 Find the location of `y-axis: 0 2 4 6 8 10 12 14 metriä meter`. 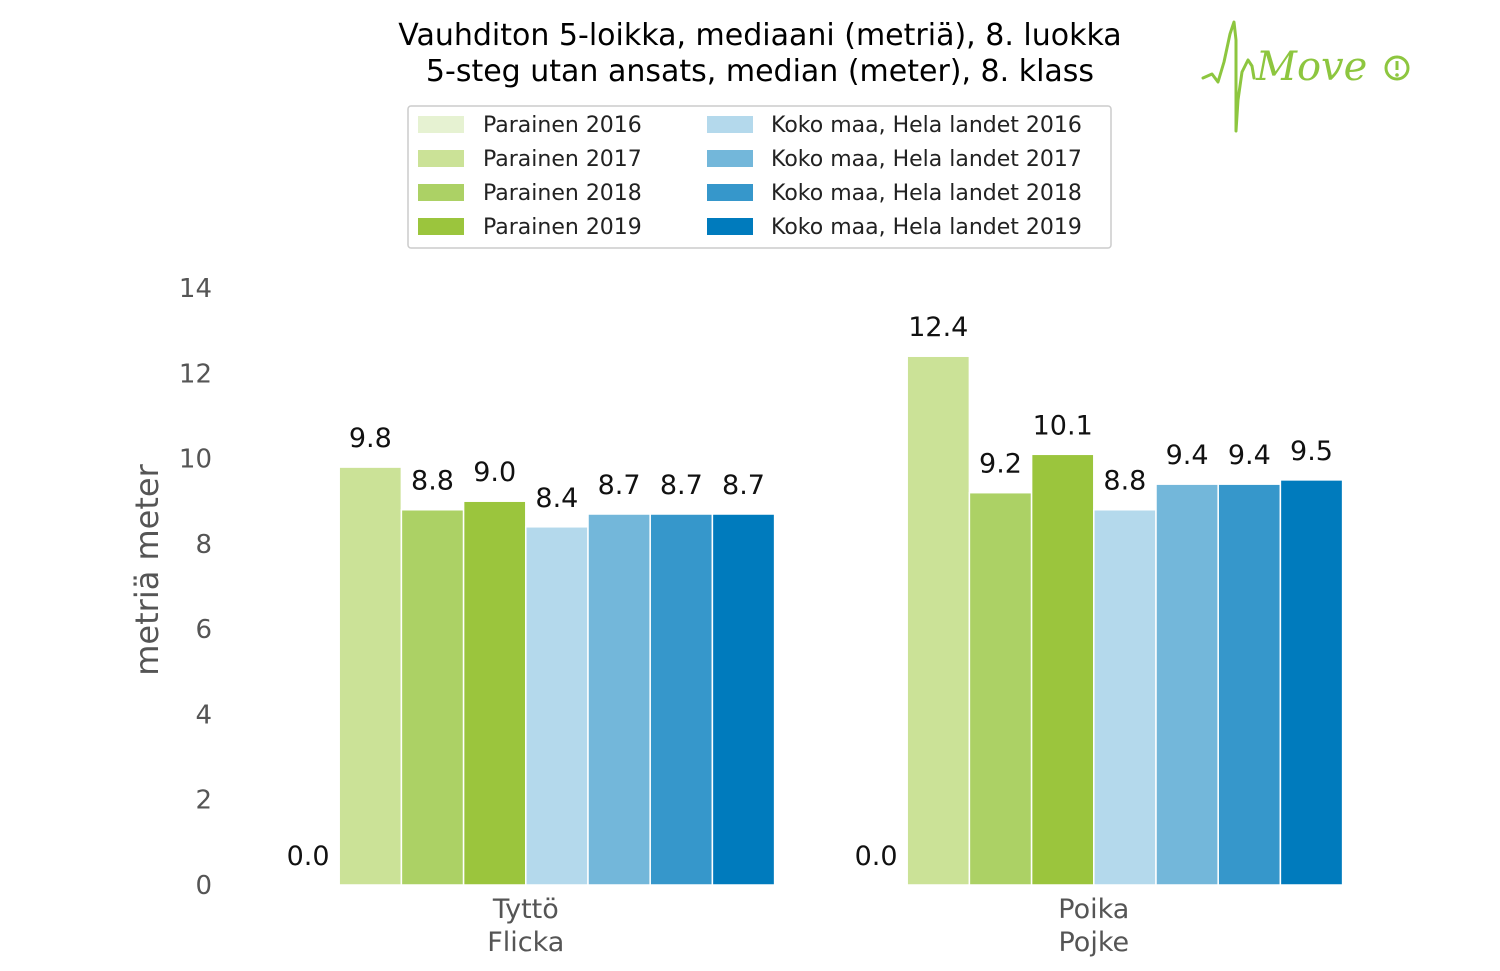

y-axis: 0 2 4 6 8 10 12 14 metriä meter is located at coordinates (170, 587).